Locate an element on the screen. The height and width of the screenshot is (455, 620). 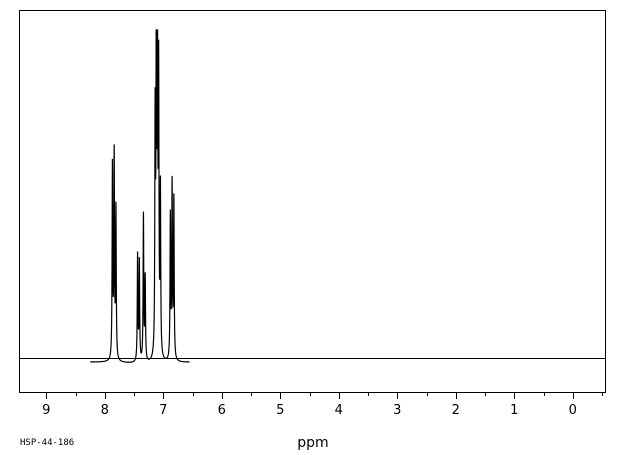
x-tick-label: 4 is located at coordinates (339, 410).